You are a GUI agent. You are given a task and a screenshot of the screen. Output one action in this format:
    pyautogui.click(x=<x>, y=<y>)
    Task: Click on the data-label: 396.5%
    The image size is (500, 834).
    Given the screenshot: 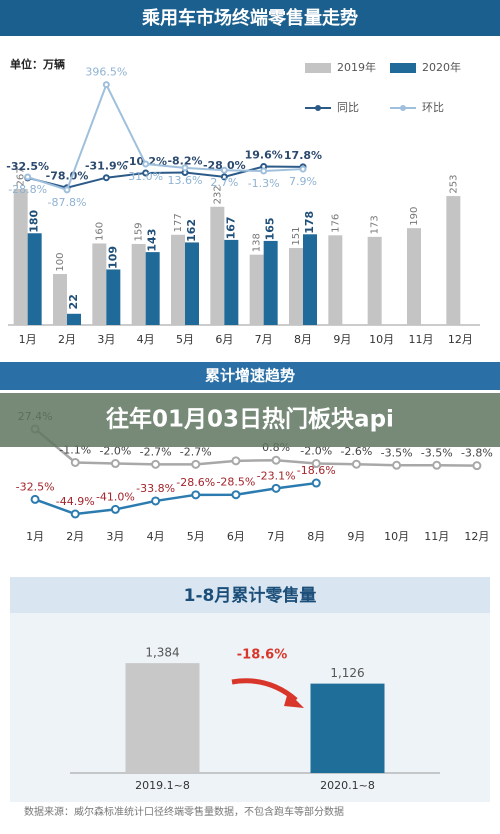 What is the action you would take?
    pyautogui.click(x=106, y=72)
    